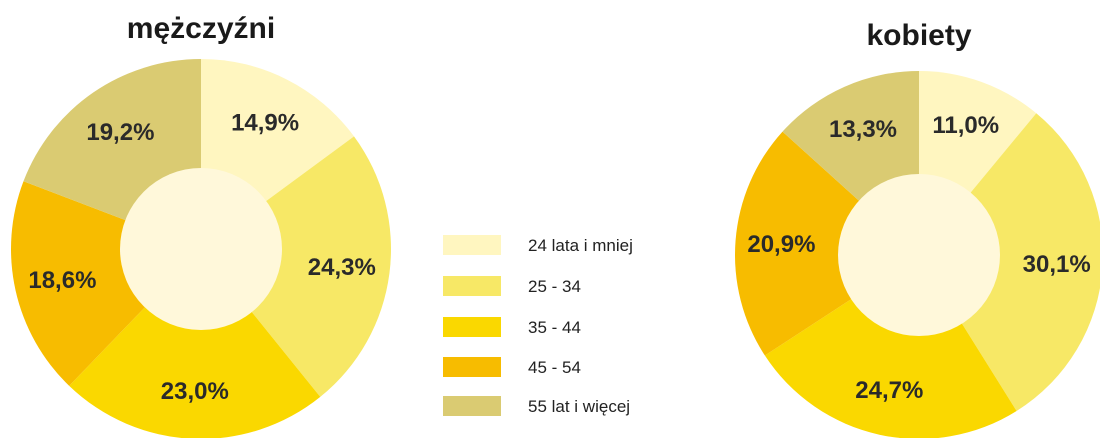 Image resolution: width=1100 pixels, height=438 pixels. I want to click on women-slice-label-24-and-under: 11,0%, so click(965, 125).